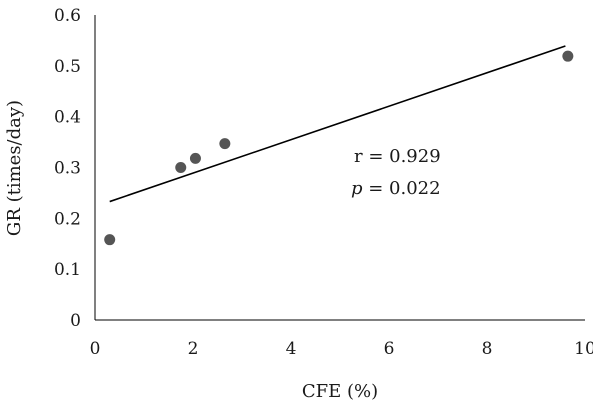 The image size is (593, 411). I want to click on p-value-annotation: p = 0.022, so click(396, 188).